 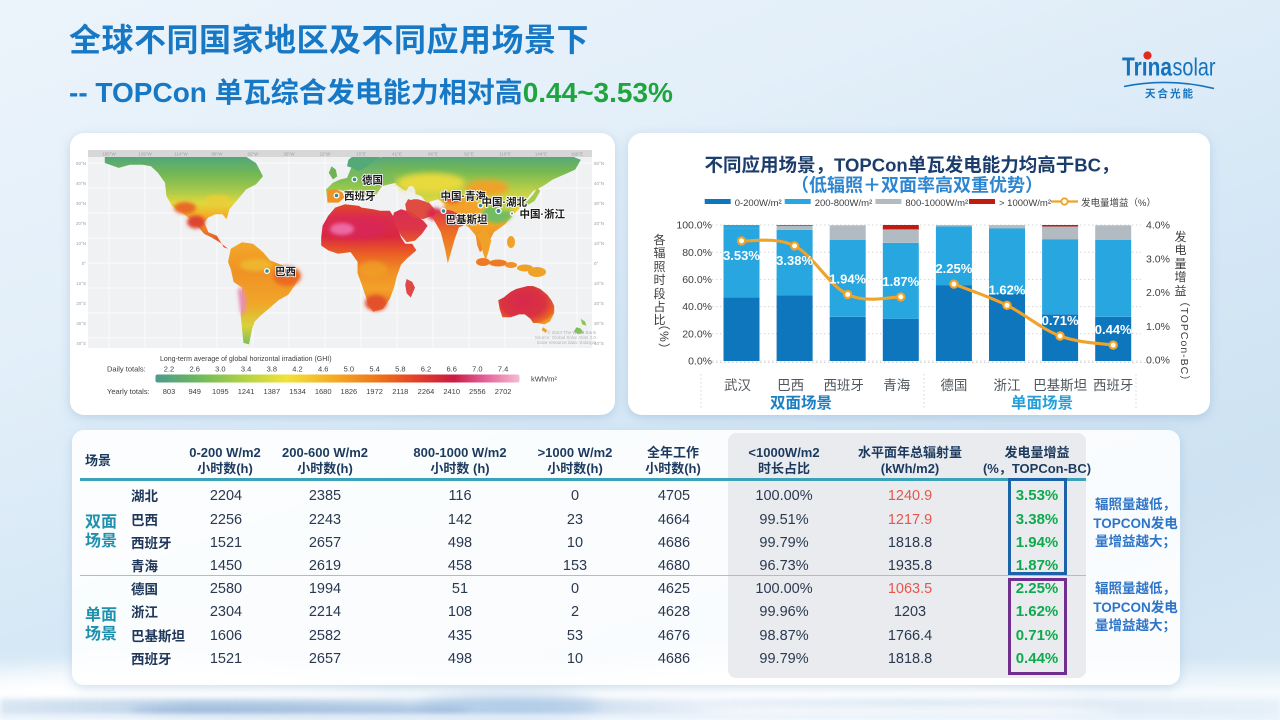 What do you see at coordinates (1042, 402) in the screenshot?
I see `svg-text: 单面场景` at bounding box center [1042, 402].